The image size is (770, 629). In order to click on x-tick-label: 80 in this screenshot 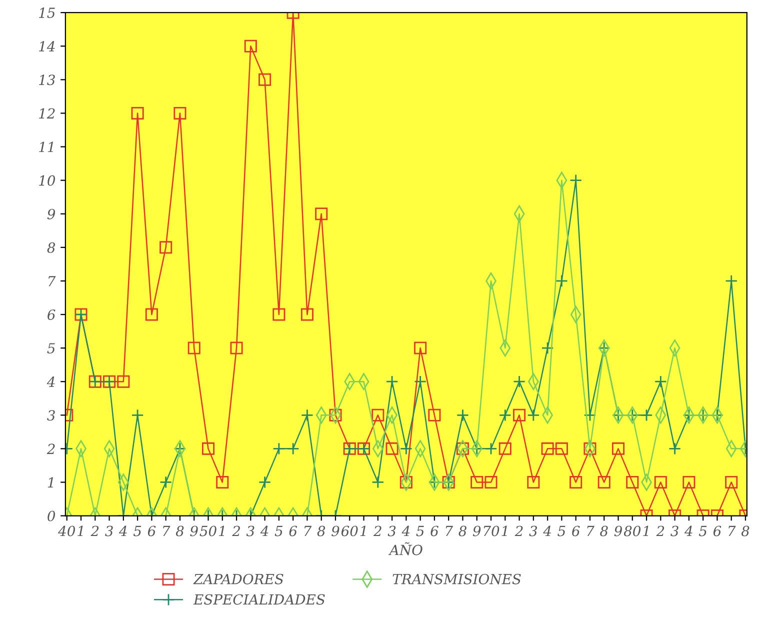, I will do `click(632, 531)`.